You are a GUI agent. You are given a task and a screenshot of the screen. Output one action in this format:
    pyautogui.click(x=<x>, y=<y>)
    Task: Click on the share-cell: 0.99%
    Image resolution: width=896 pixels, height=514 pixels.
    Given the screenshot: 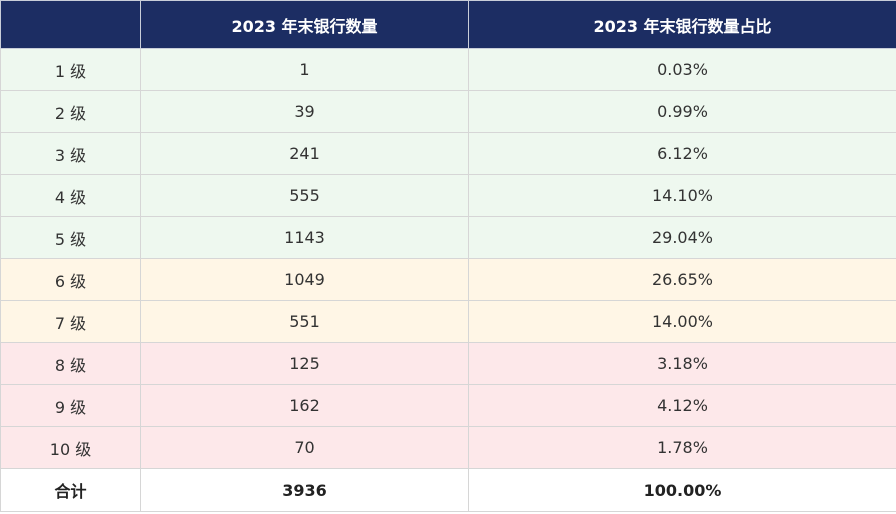 What is the action you would take?
    pyautogui.click(x=682, y=111)
    